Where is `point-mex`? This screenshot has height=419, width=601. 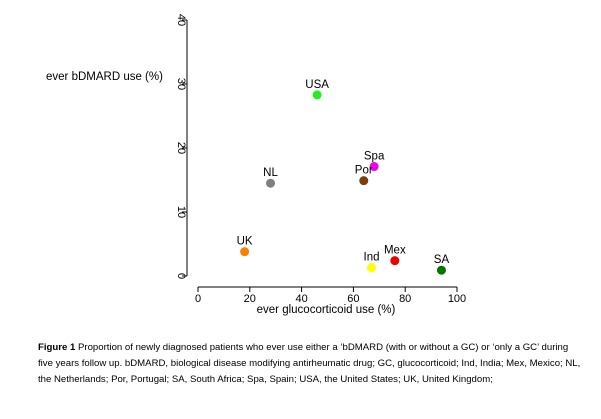
point-mex is located at coordinates (395, 261).